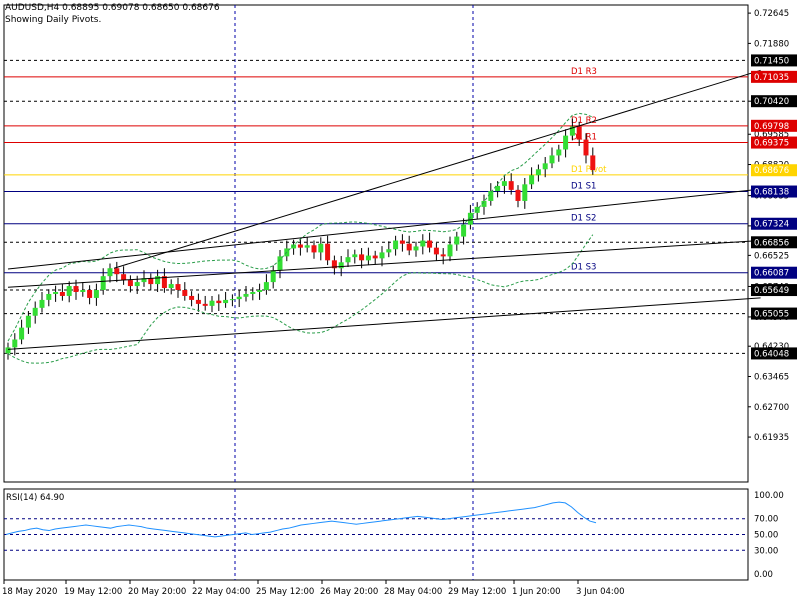  Describe the element at coordinates (771, 378) in the screenshot. I see `price-tick-label: 0.63465` at that location.